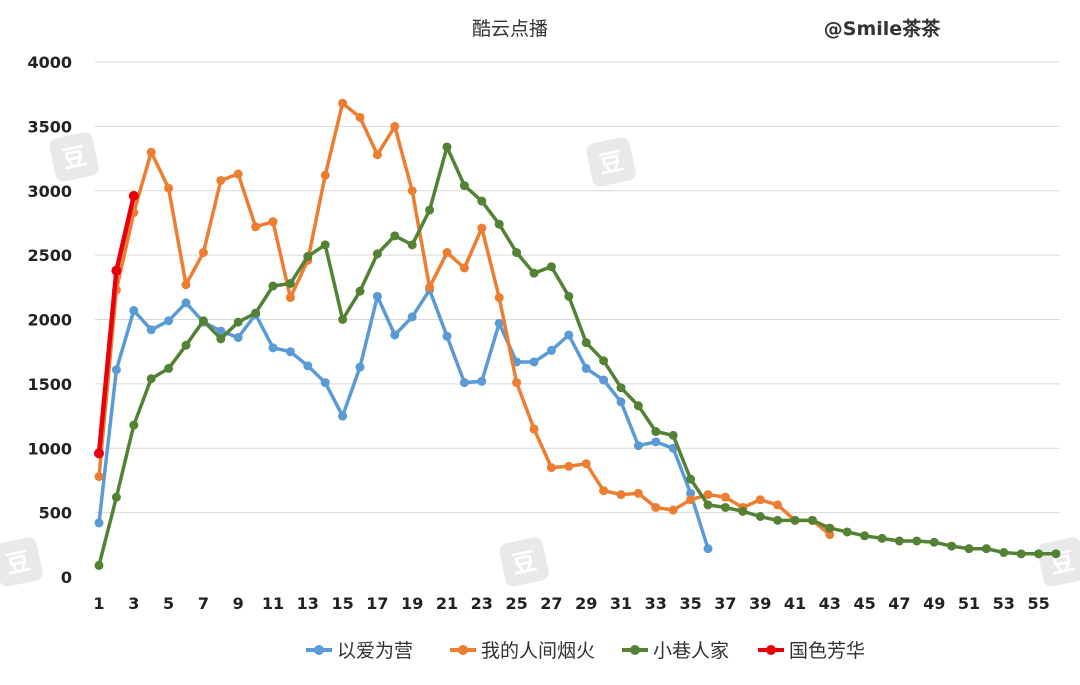 This screenshot has width=1080, height=685. What do you see at coordinates (482, 603) in the screenshot?
I see `x-tick-label: 23` at bounding box center [482, 603].